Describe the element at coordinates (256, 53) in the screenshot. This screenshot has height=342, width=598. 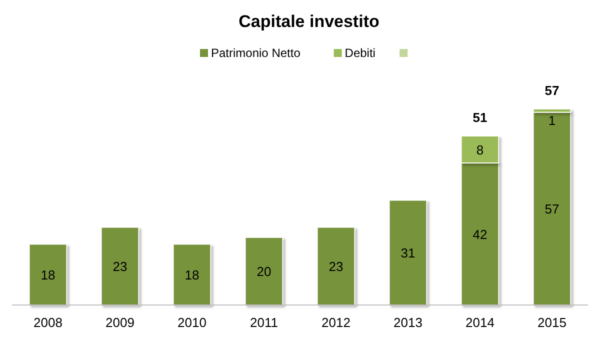
I see `legend-label: Patrimonio Netto` at that location.